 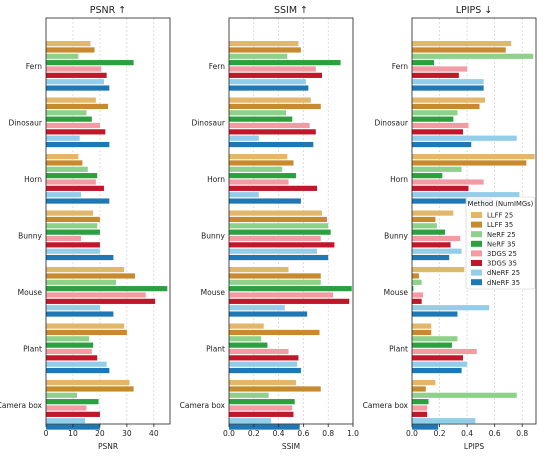 What do you see at coordinates (291, 446) in the screenshot?
I see `x-axis-label: SSIM` at bounding box center [291, 446].